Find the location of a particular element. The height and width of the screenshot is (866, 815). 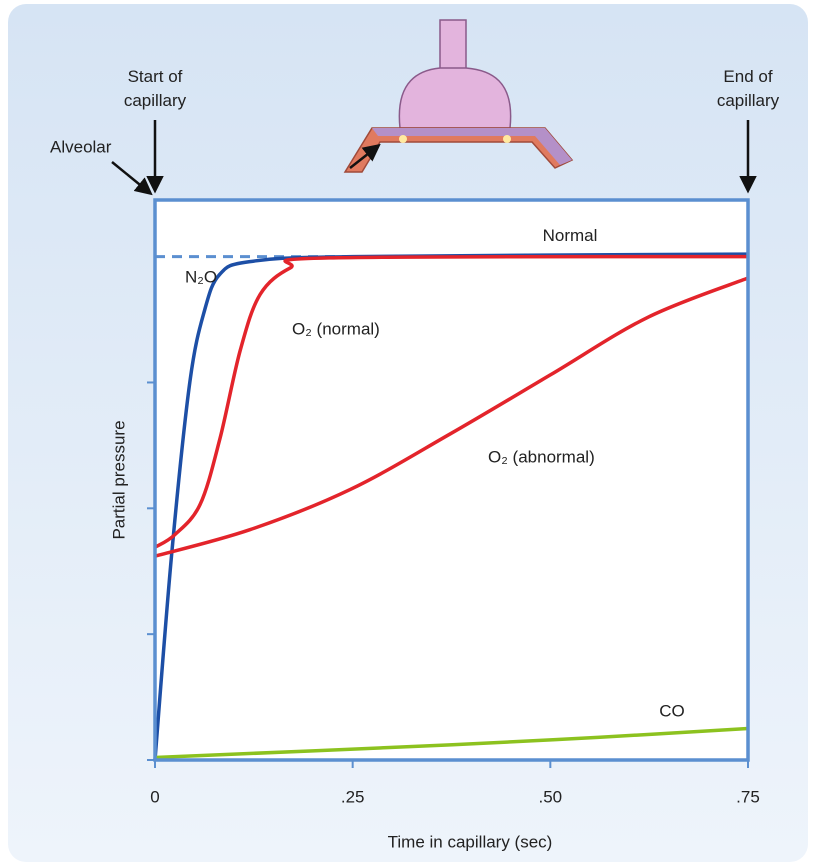

series-label: O₂ (abnormal) is located at coordinates (541, 456).